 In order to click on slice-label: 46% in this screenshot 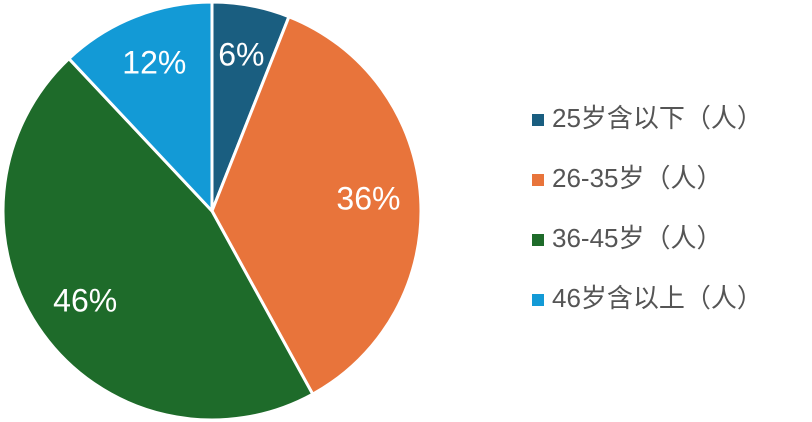, I will do `click(85, 301)`.